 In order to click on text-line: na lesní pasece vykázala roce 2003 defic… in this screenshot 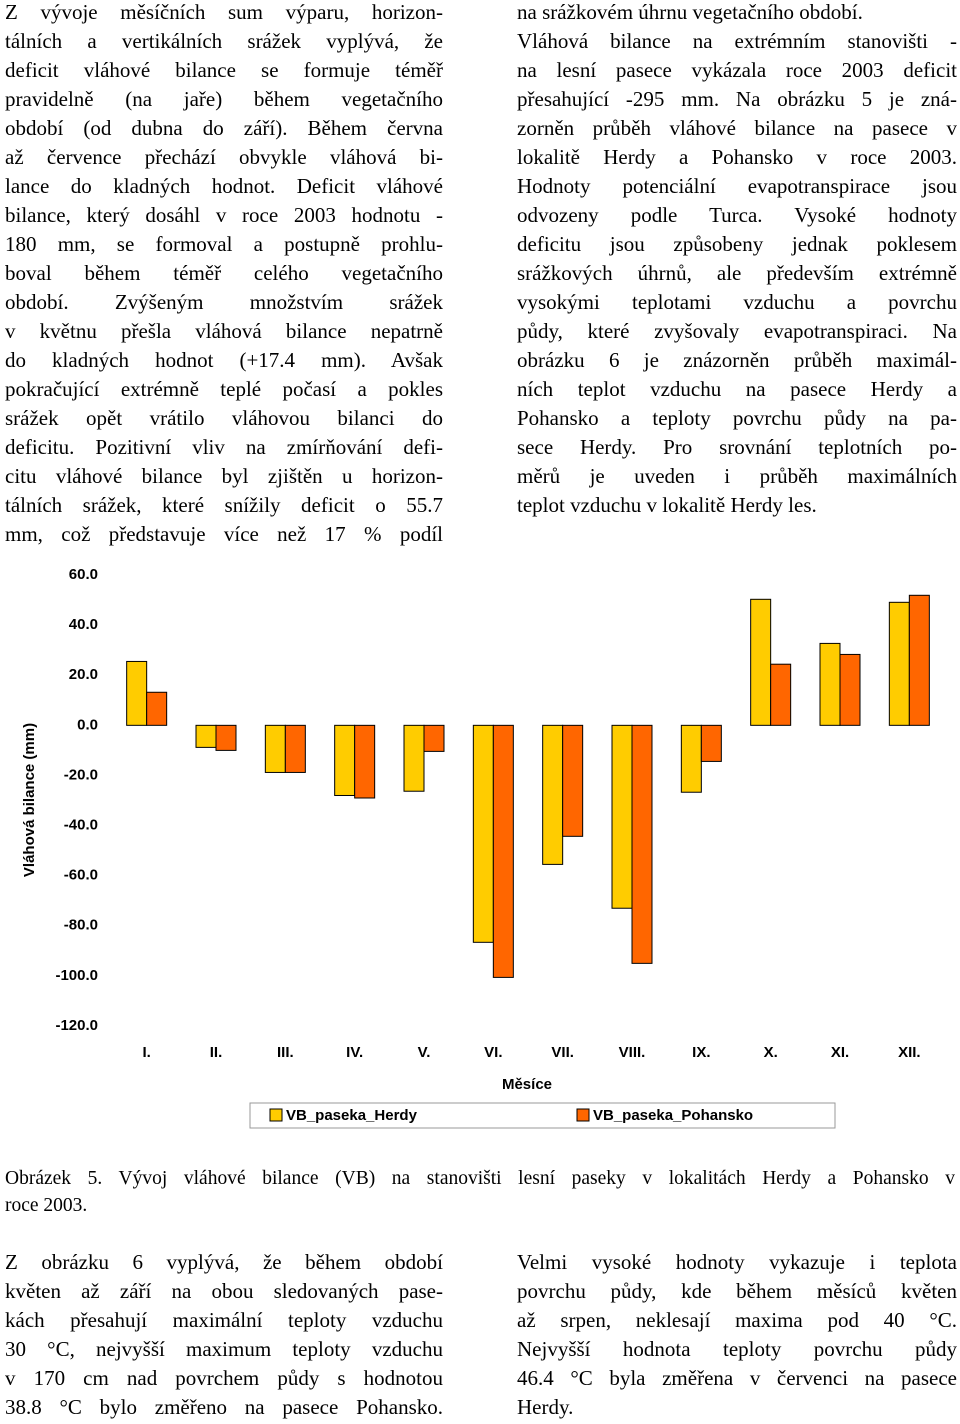, I will do `click(737, 70)`.